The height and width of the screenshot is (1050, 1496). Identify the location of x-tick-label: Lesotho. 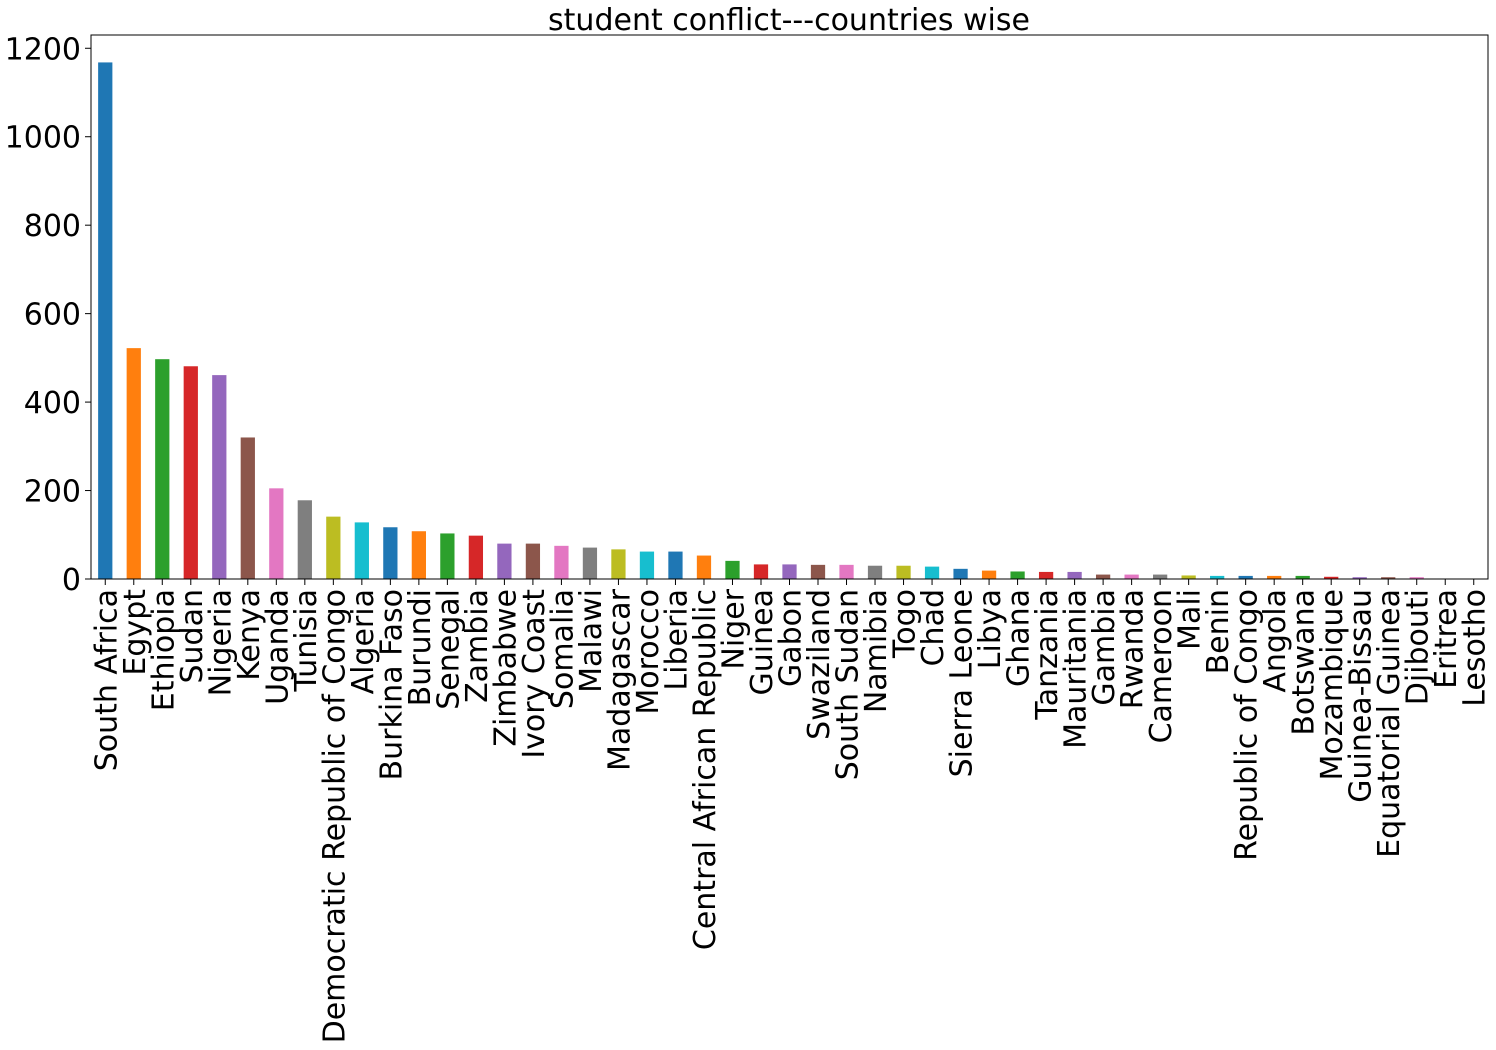
(1475, 648).